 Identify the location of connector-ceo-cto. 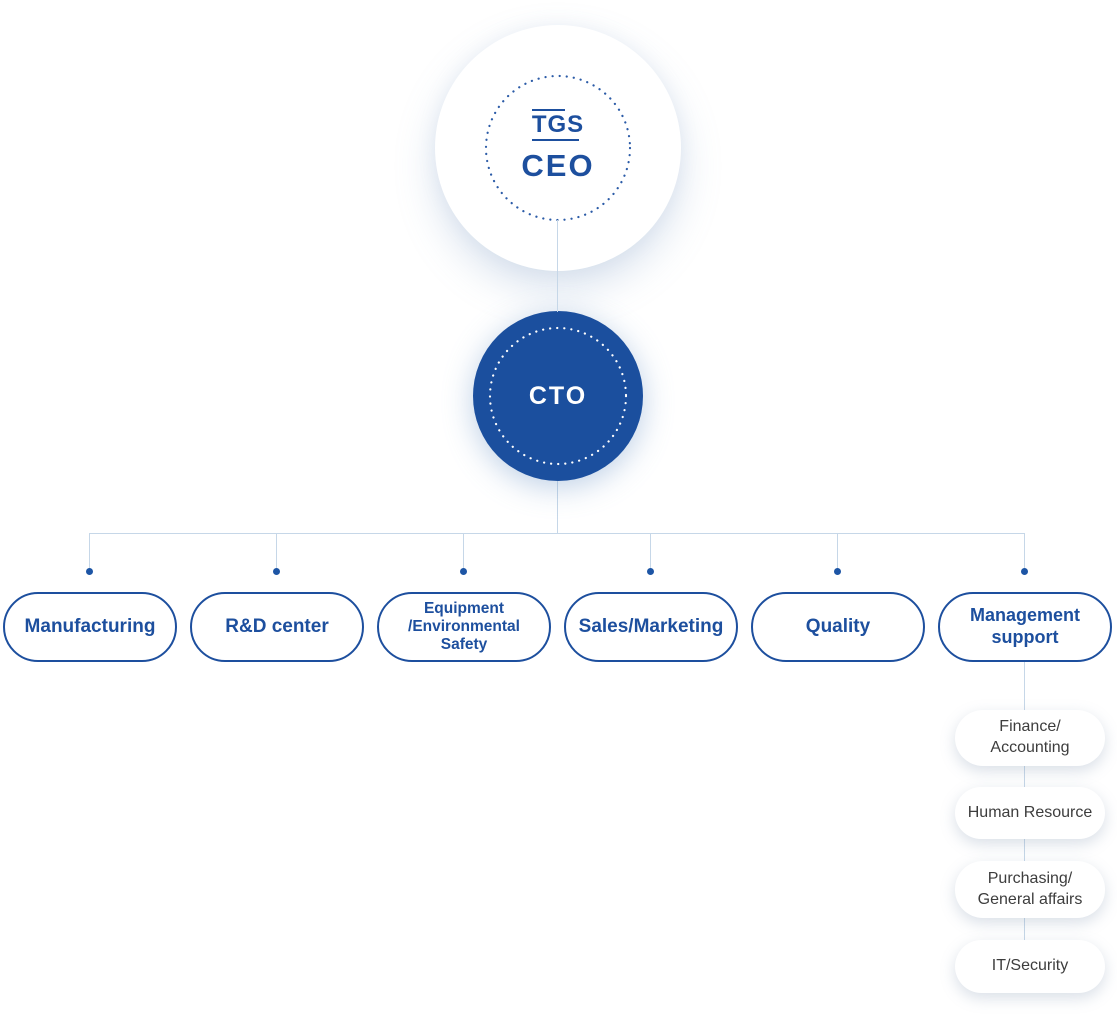
(557, 266).